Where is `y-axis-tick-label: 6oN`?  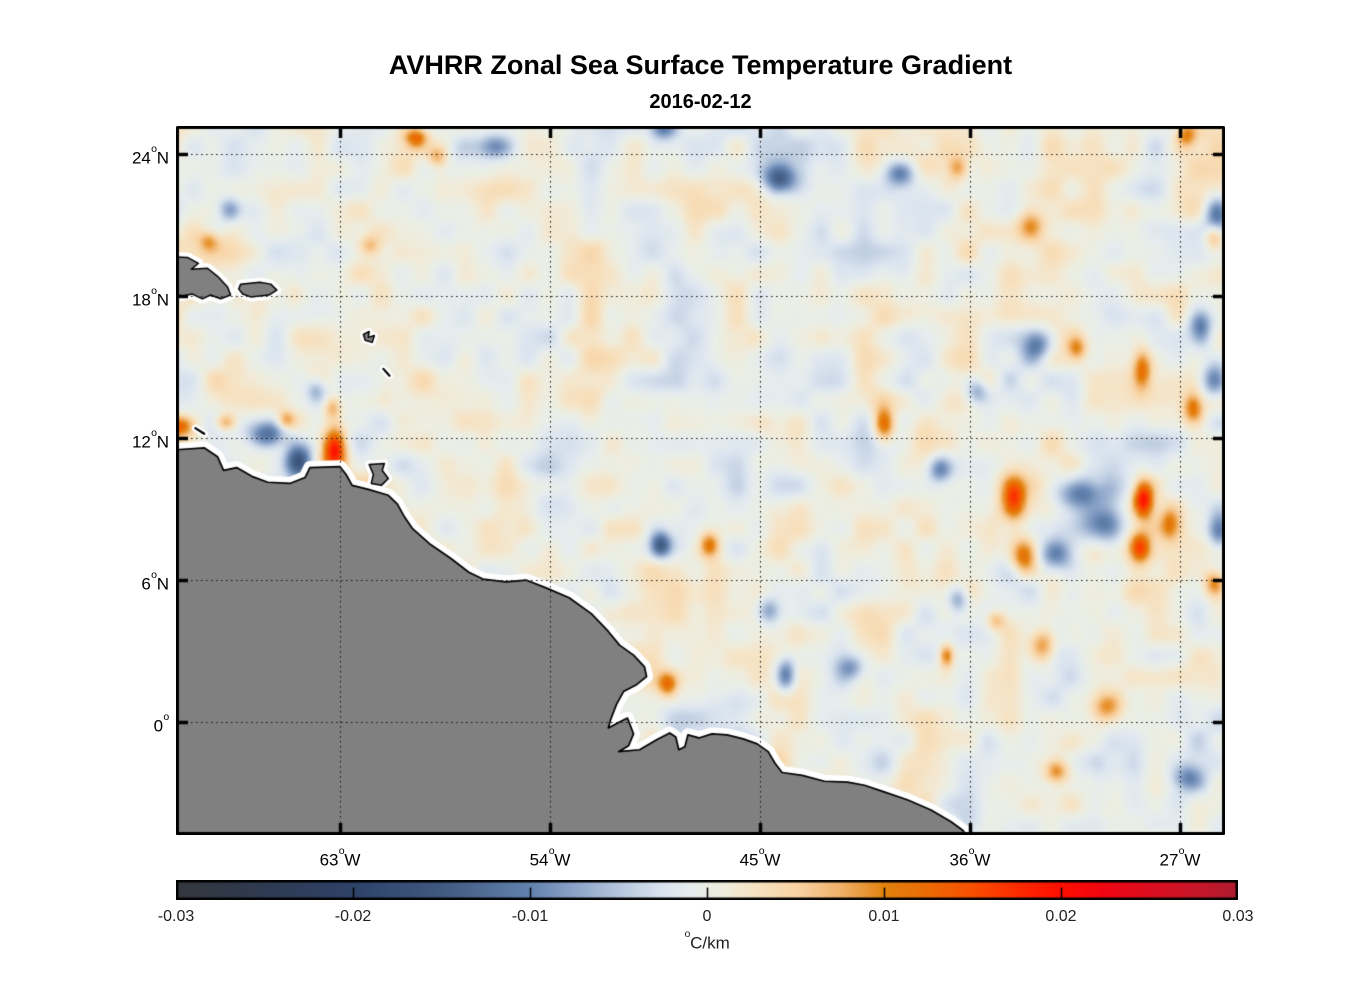
y-axis-tick-label: 6oN is located at coordinates (155, 581).